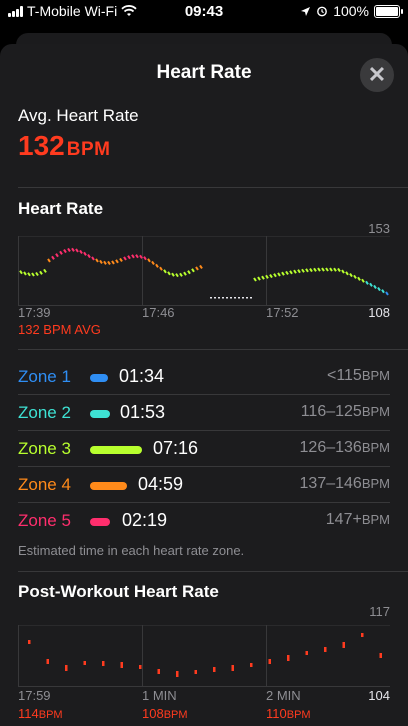 This screenshot has height=726, width=408. Describe the element at coordinates (204, 11) in the screenshot. I see `clock: 09:43` at that location.